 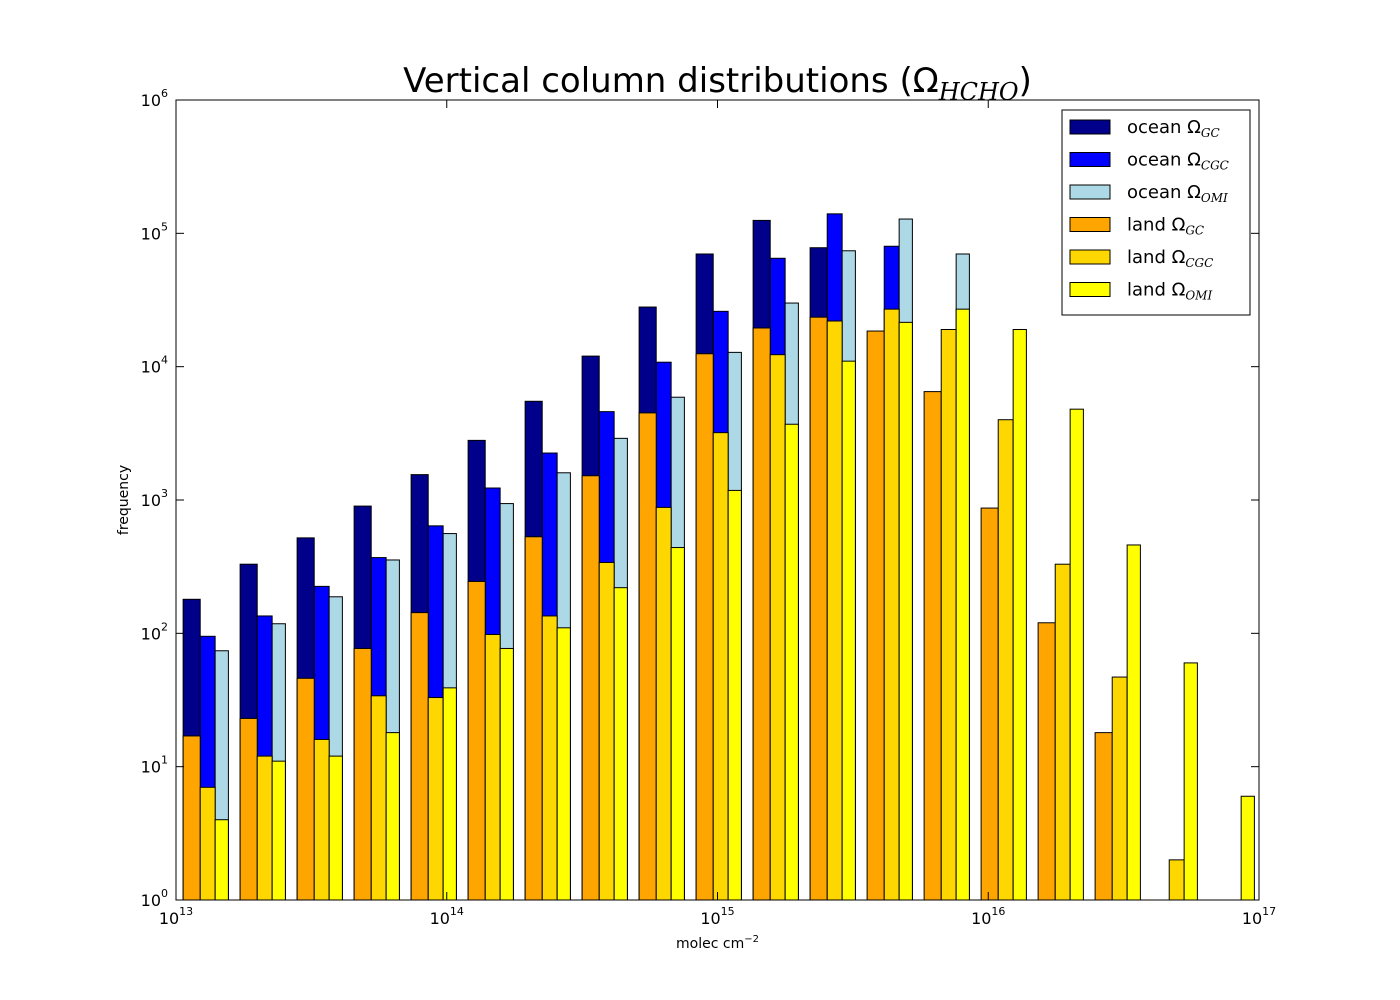 I want to click on x-axis-label-main: molec cm, so click(x=710, y=944).